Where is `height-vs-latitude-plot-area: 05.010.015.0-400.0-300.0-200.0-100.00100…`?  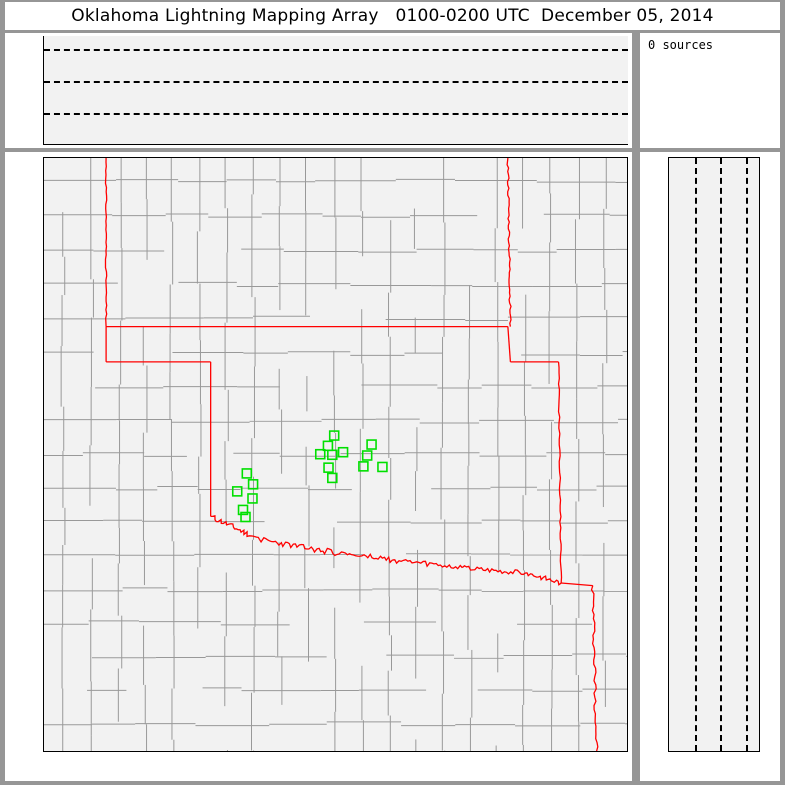
height-vs-latitude-plot-area: 05.010.015.0-400.0-300.0-200.0-100.00100… is located at coordinates (714, 454).